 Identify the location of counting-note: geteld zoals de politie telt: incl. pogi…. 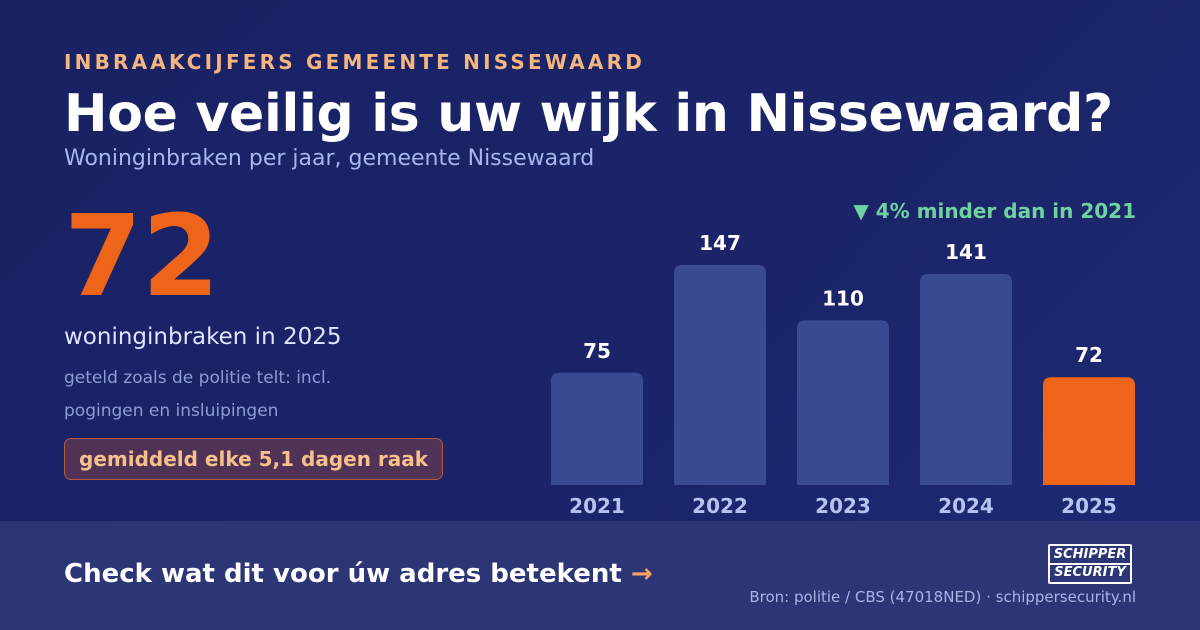
(198, 394).